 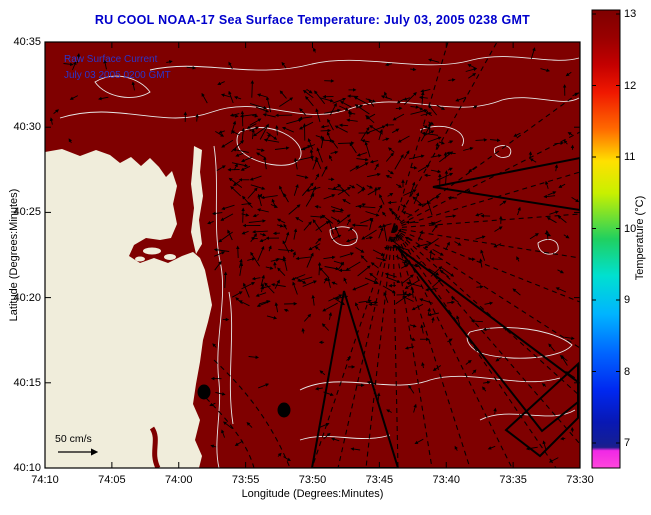 I want to click on annotation-current-type: Raw Surface Current, so click(x=111, y=59).